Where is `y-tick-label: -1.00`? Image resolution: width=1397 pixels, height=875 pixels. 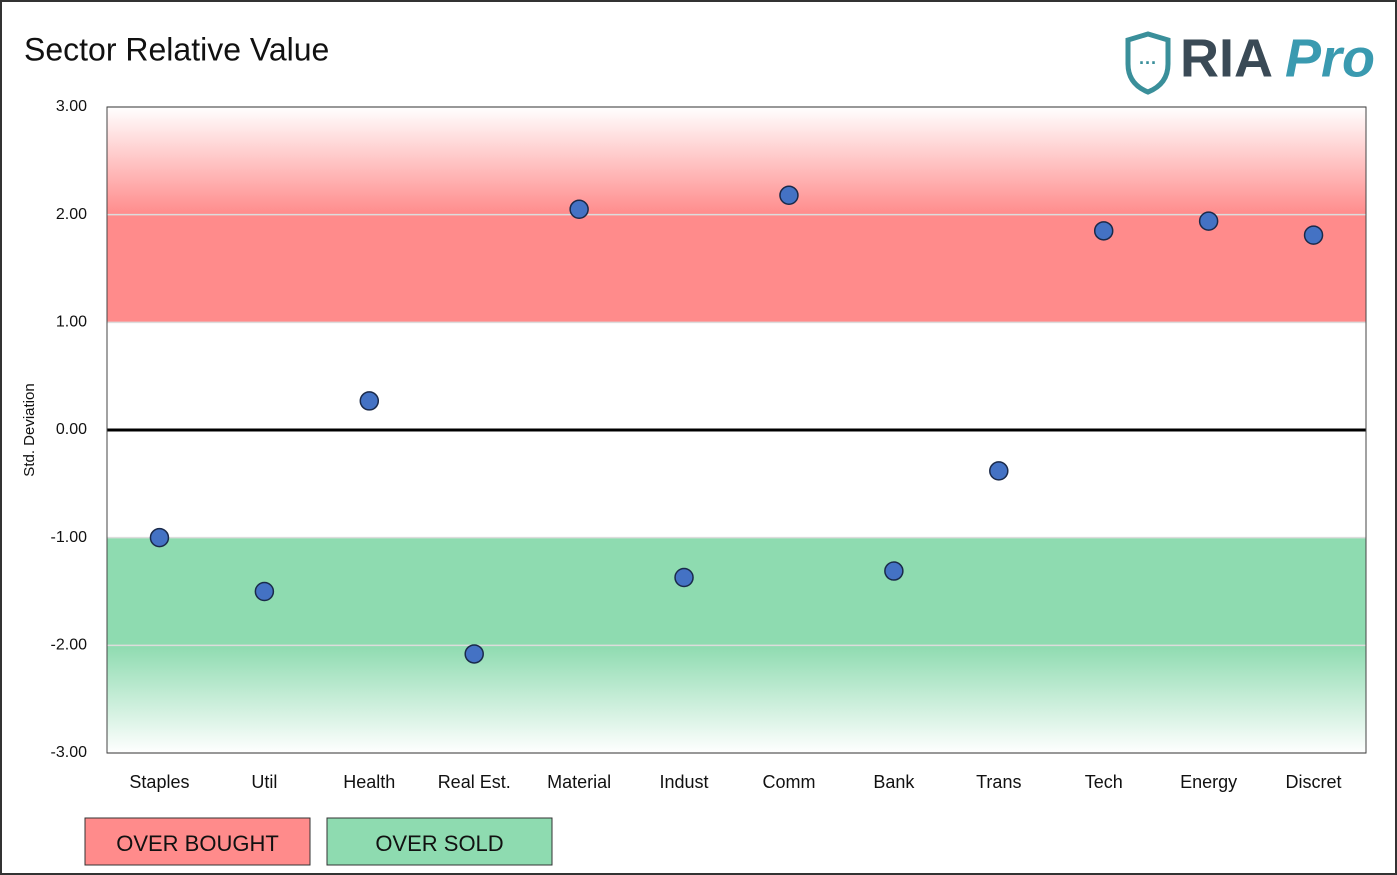
y-tick-label: -1.00 is located at coordinates (69, 537).